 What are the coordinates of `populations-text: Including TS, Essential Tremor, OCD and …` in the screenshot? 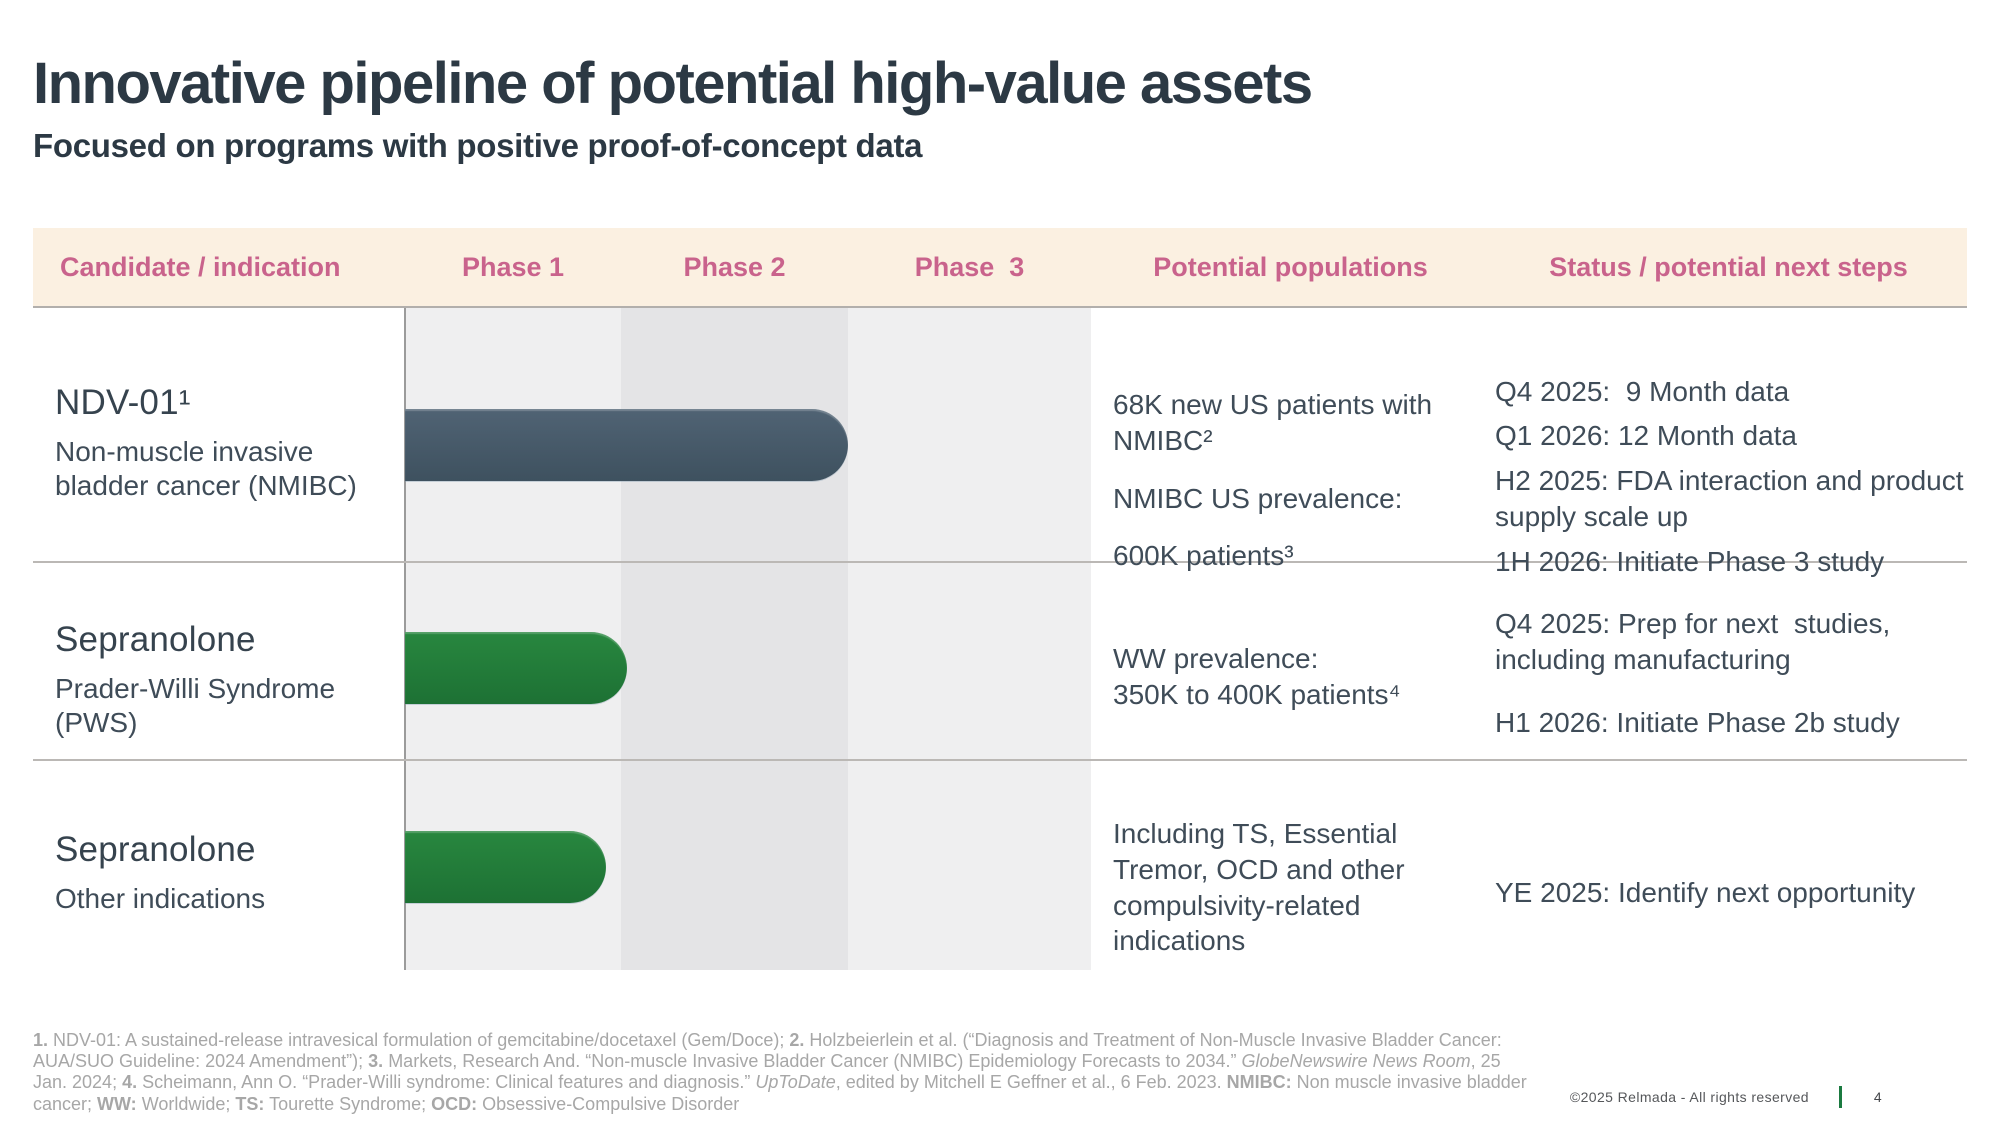 It's located at (1263, 887).